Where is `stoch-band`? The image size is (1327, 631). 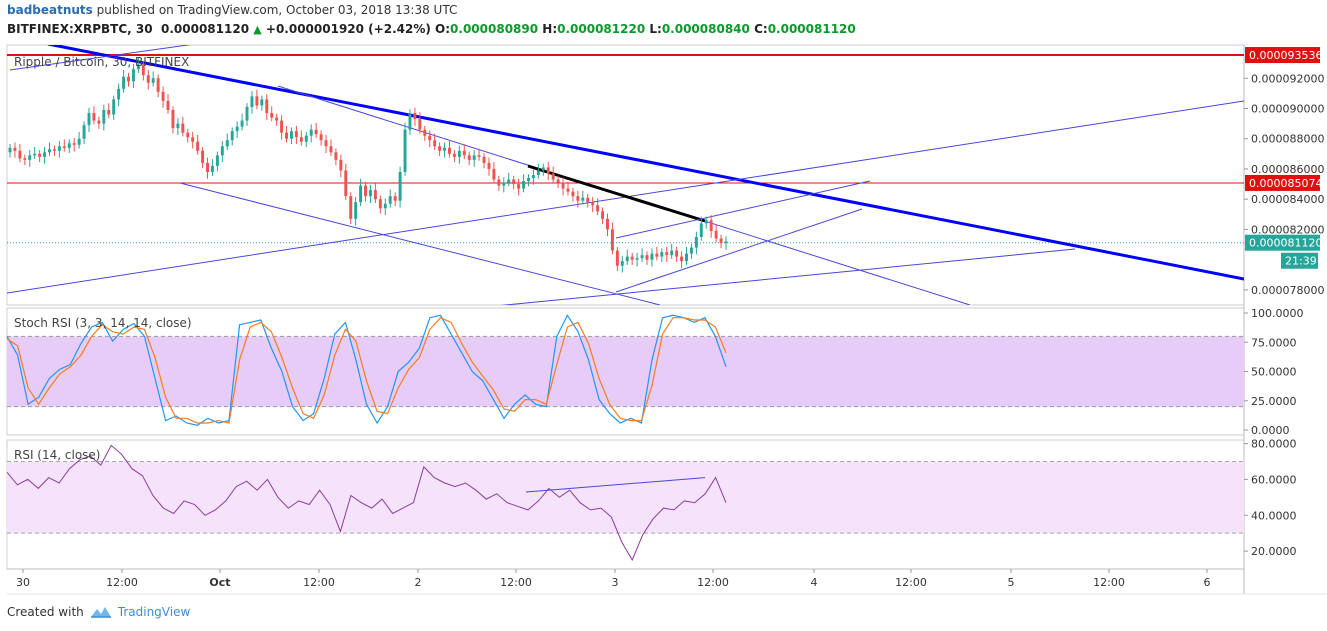
stoch-band is located at coordinates (625, 371).